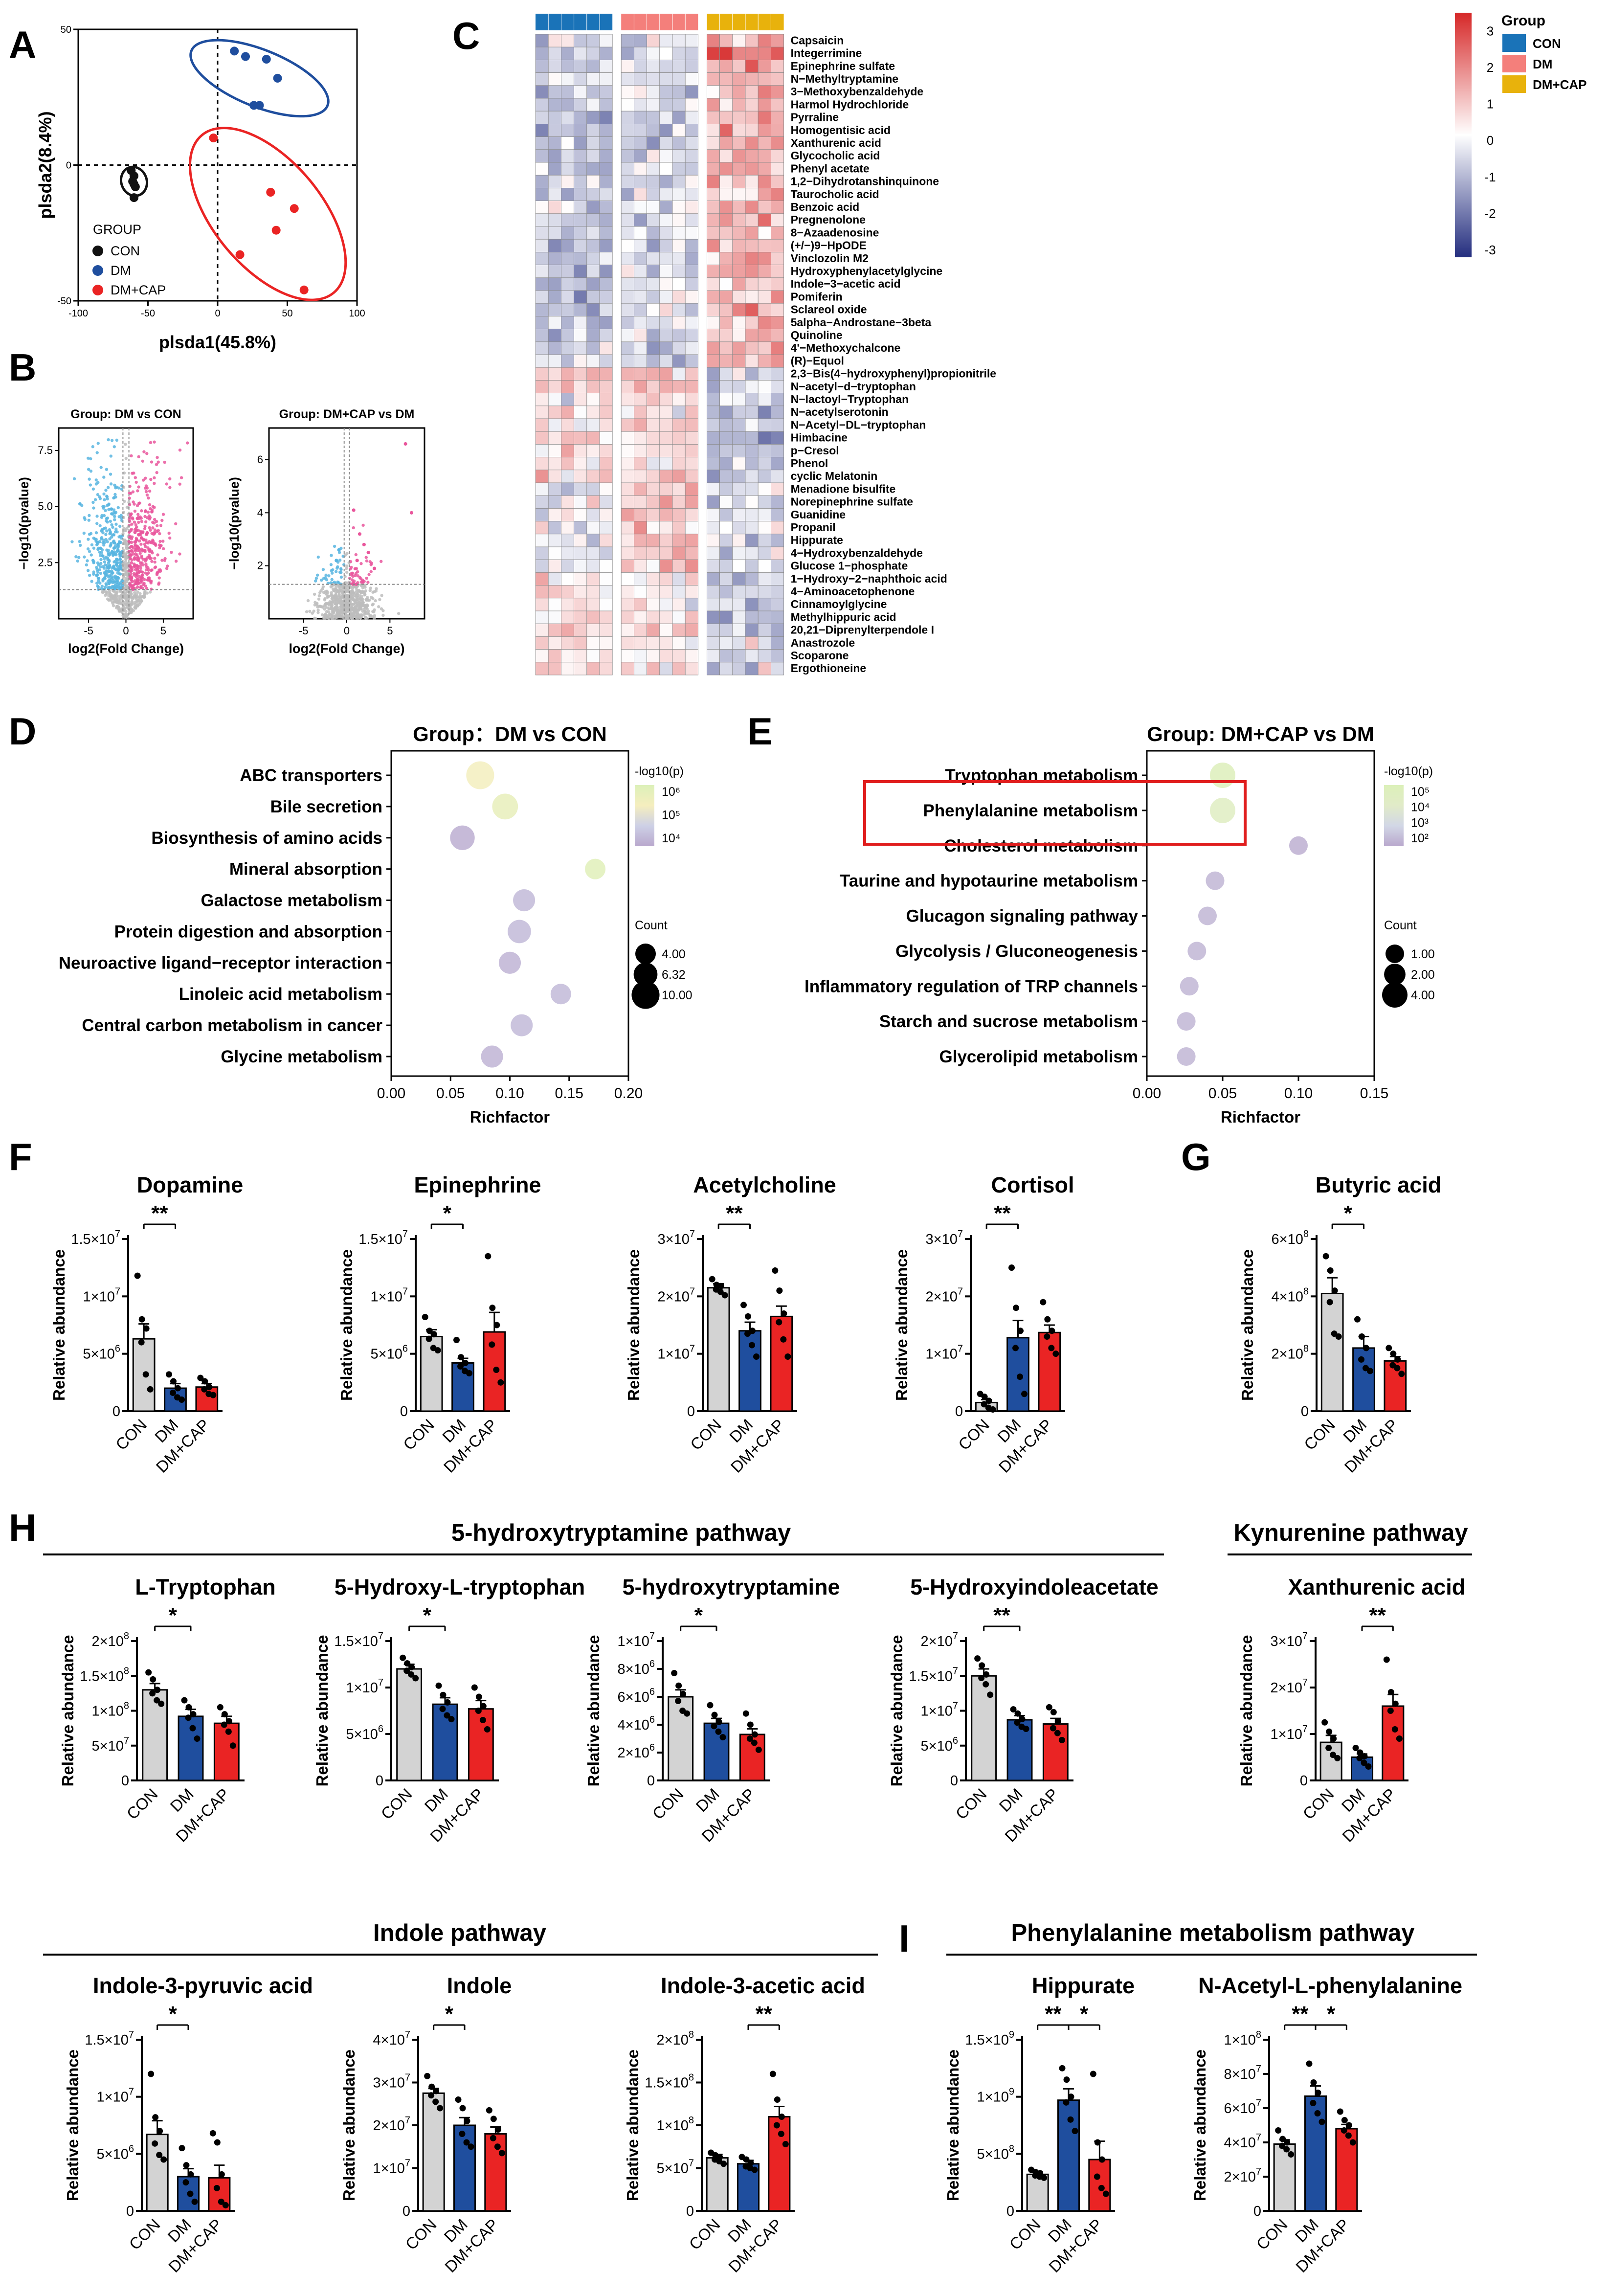 The width and height of the screenshot is (1609, 2296). What do you see at coordinates (391, 2081) in the screenshot?
I see `y-tick-label: 3×10⁷` at bounding box center [391, 2081].